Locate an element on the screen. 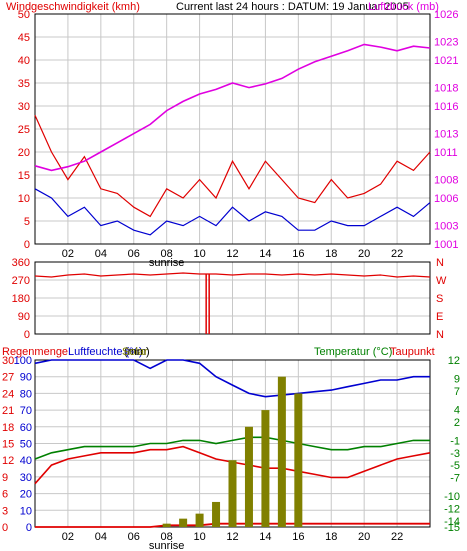 The image size is (467, 551). temperature-y-tick: 2 is located at coordinates (457, 423).